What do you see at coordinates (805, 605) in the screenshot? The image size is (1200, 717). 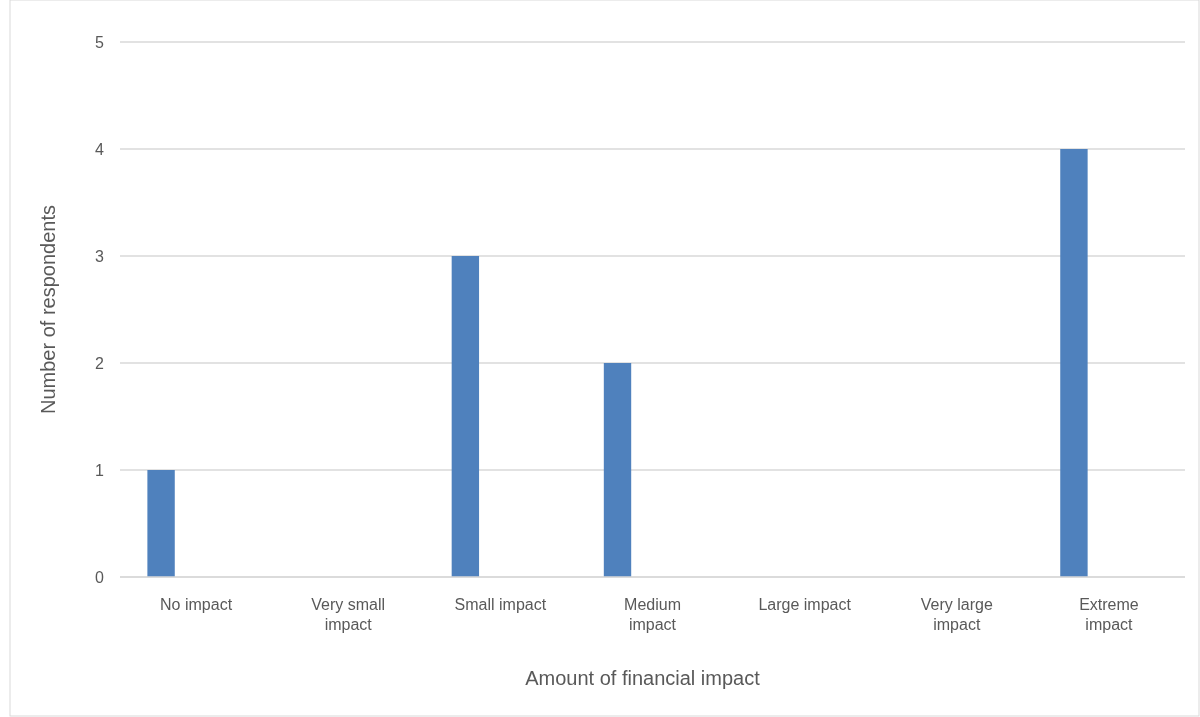 I see `x-tick-label: Large impact` at bounding box center [805, 605].